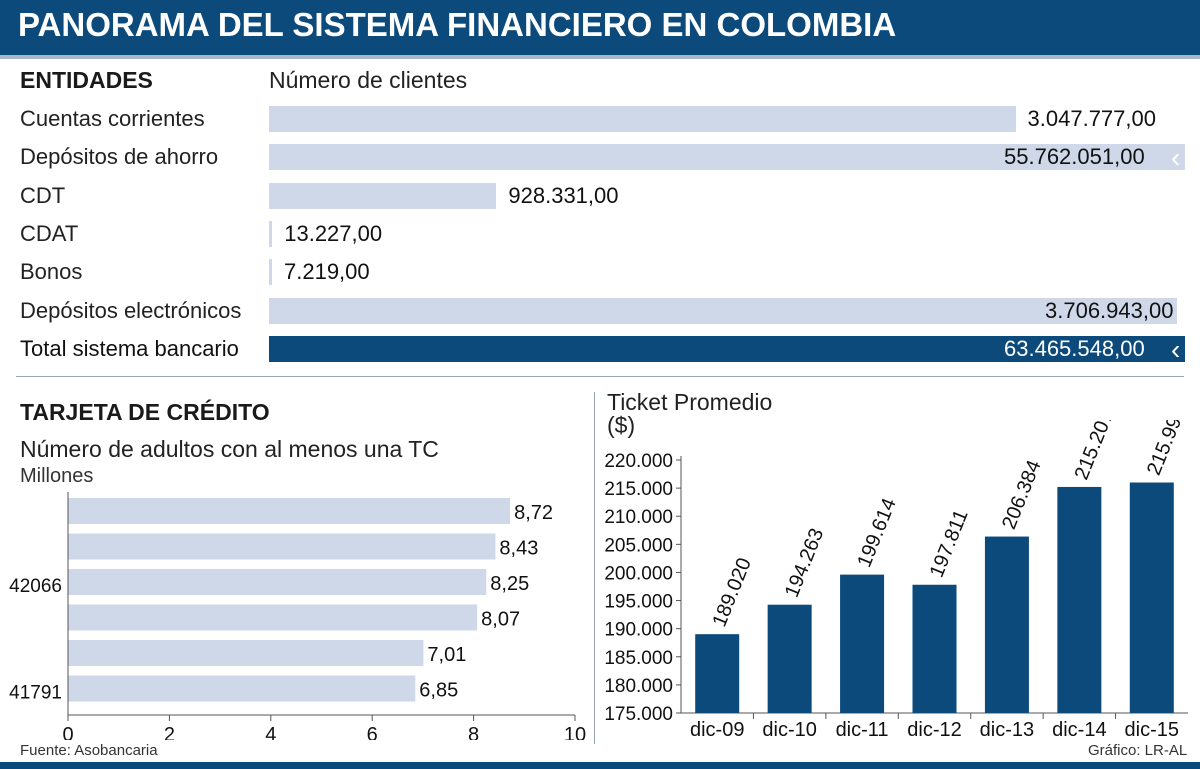 The width and height of the screenshot is (1200, 769). Describe the element at coordinates (638, 517) in the screenshot. I see `ticket-y-tick-label: 210.000` at that location.